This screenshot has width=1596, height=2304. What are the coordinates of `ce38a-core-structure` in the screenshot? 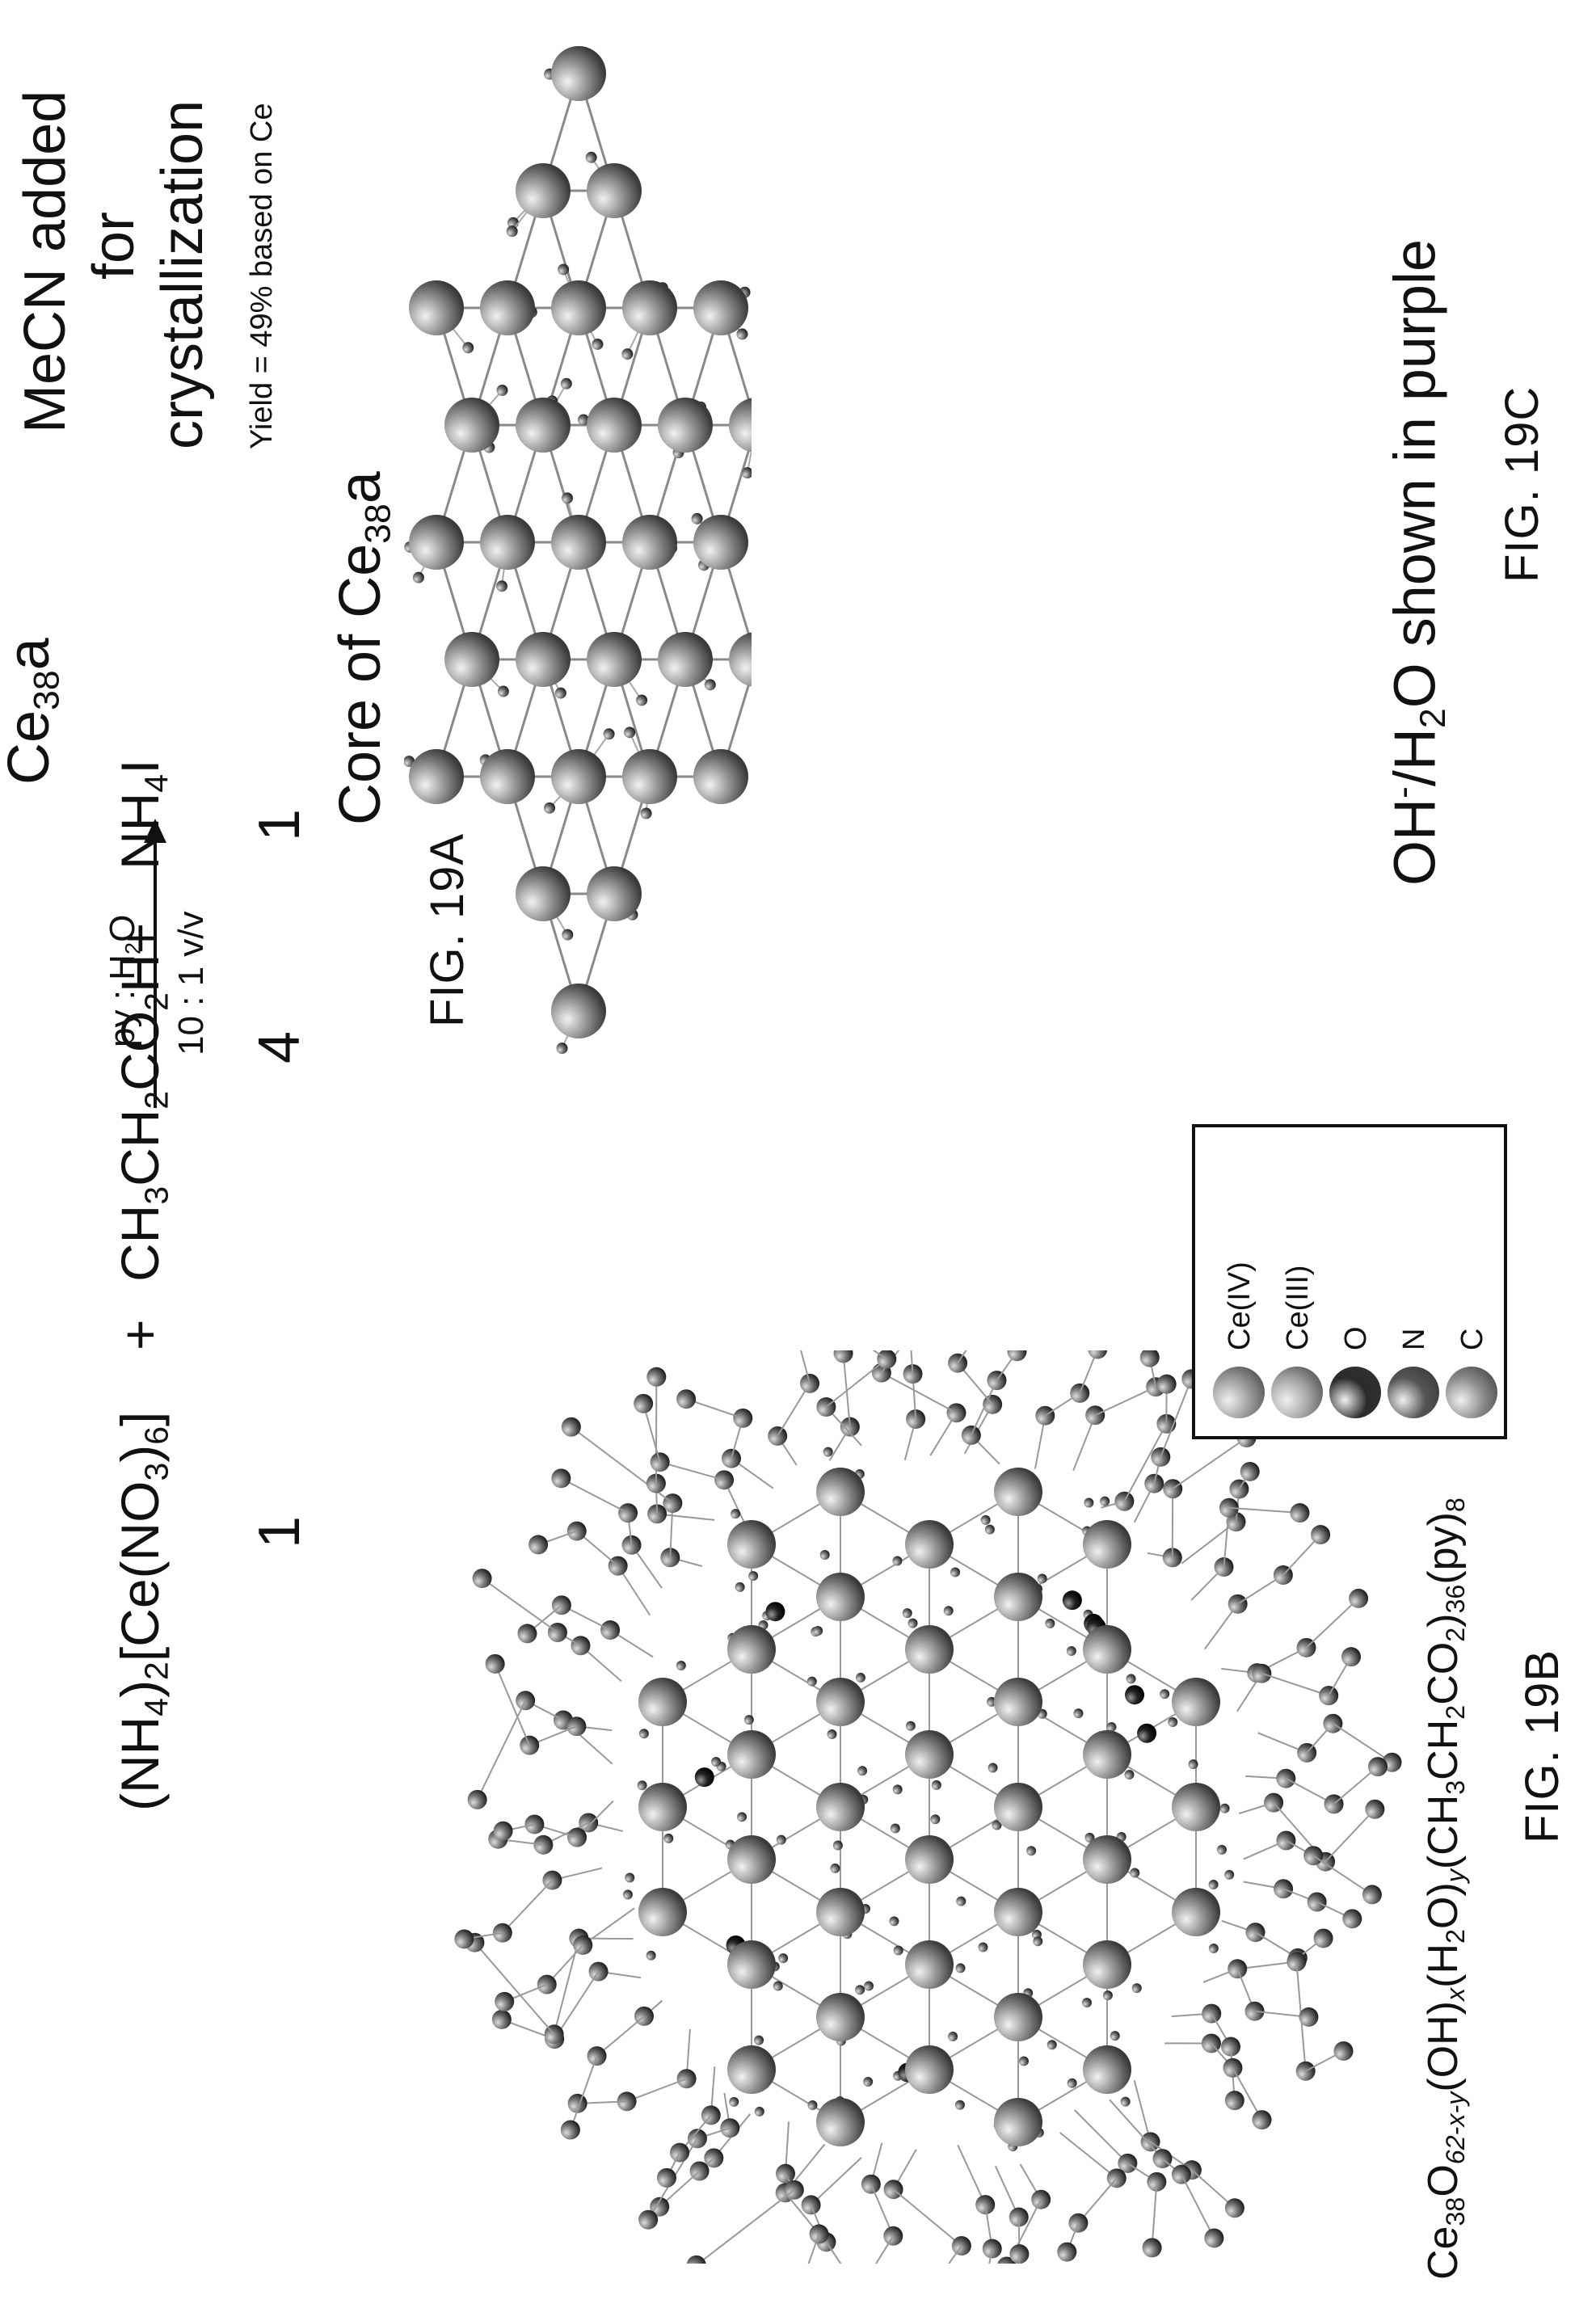 It's located at (578, 550).